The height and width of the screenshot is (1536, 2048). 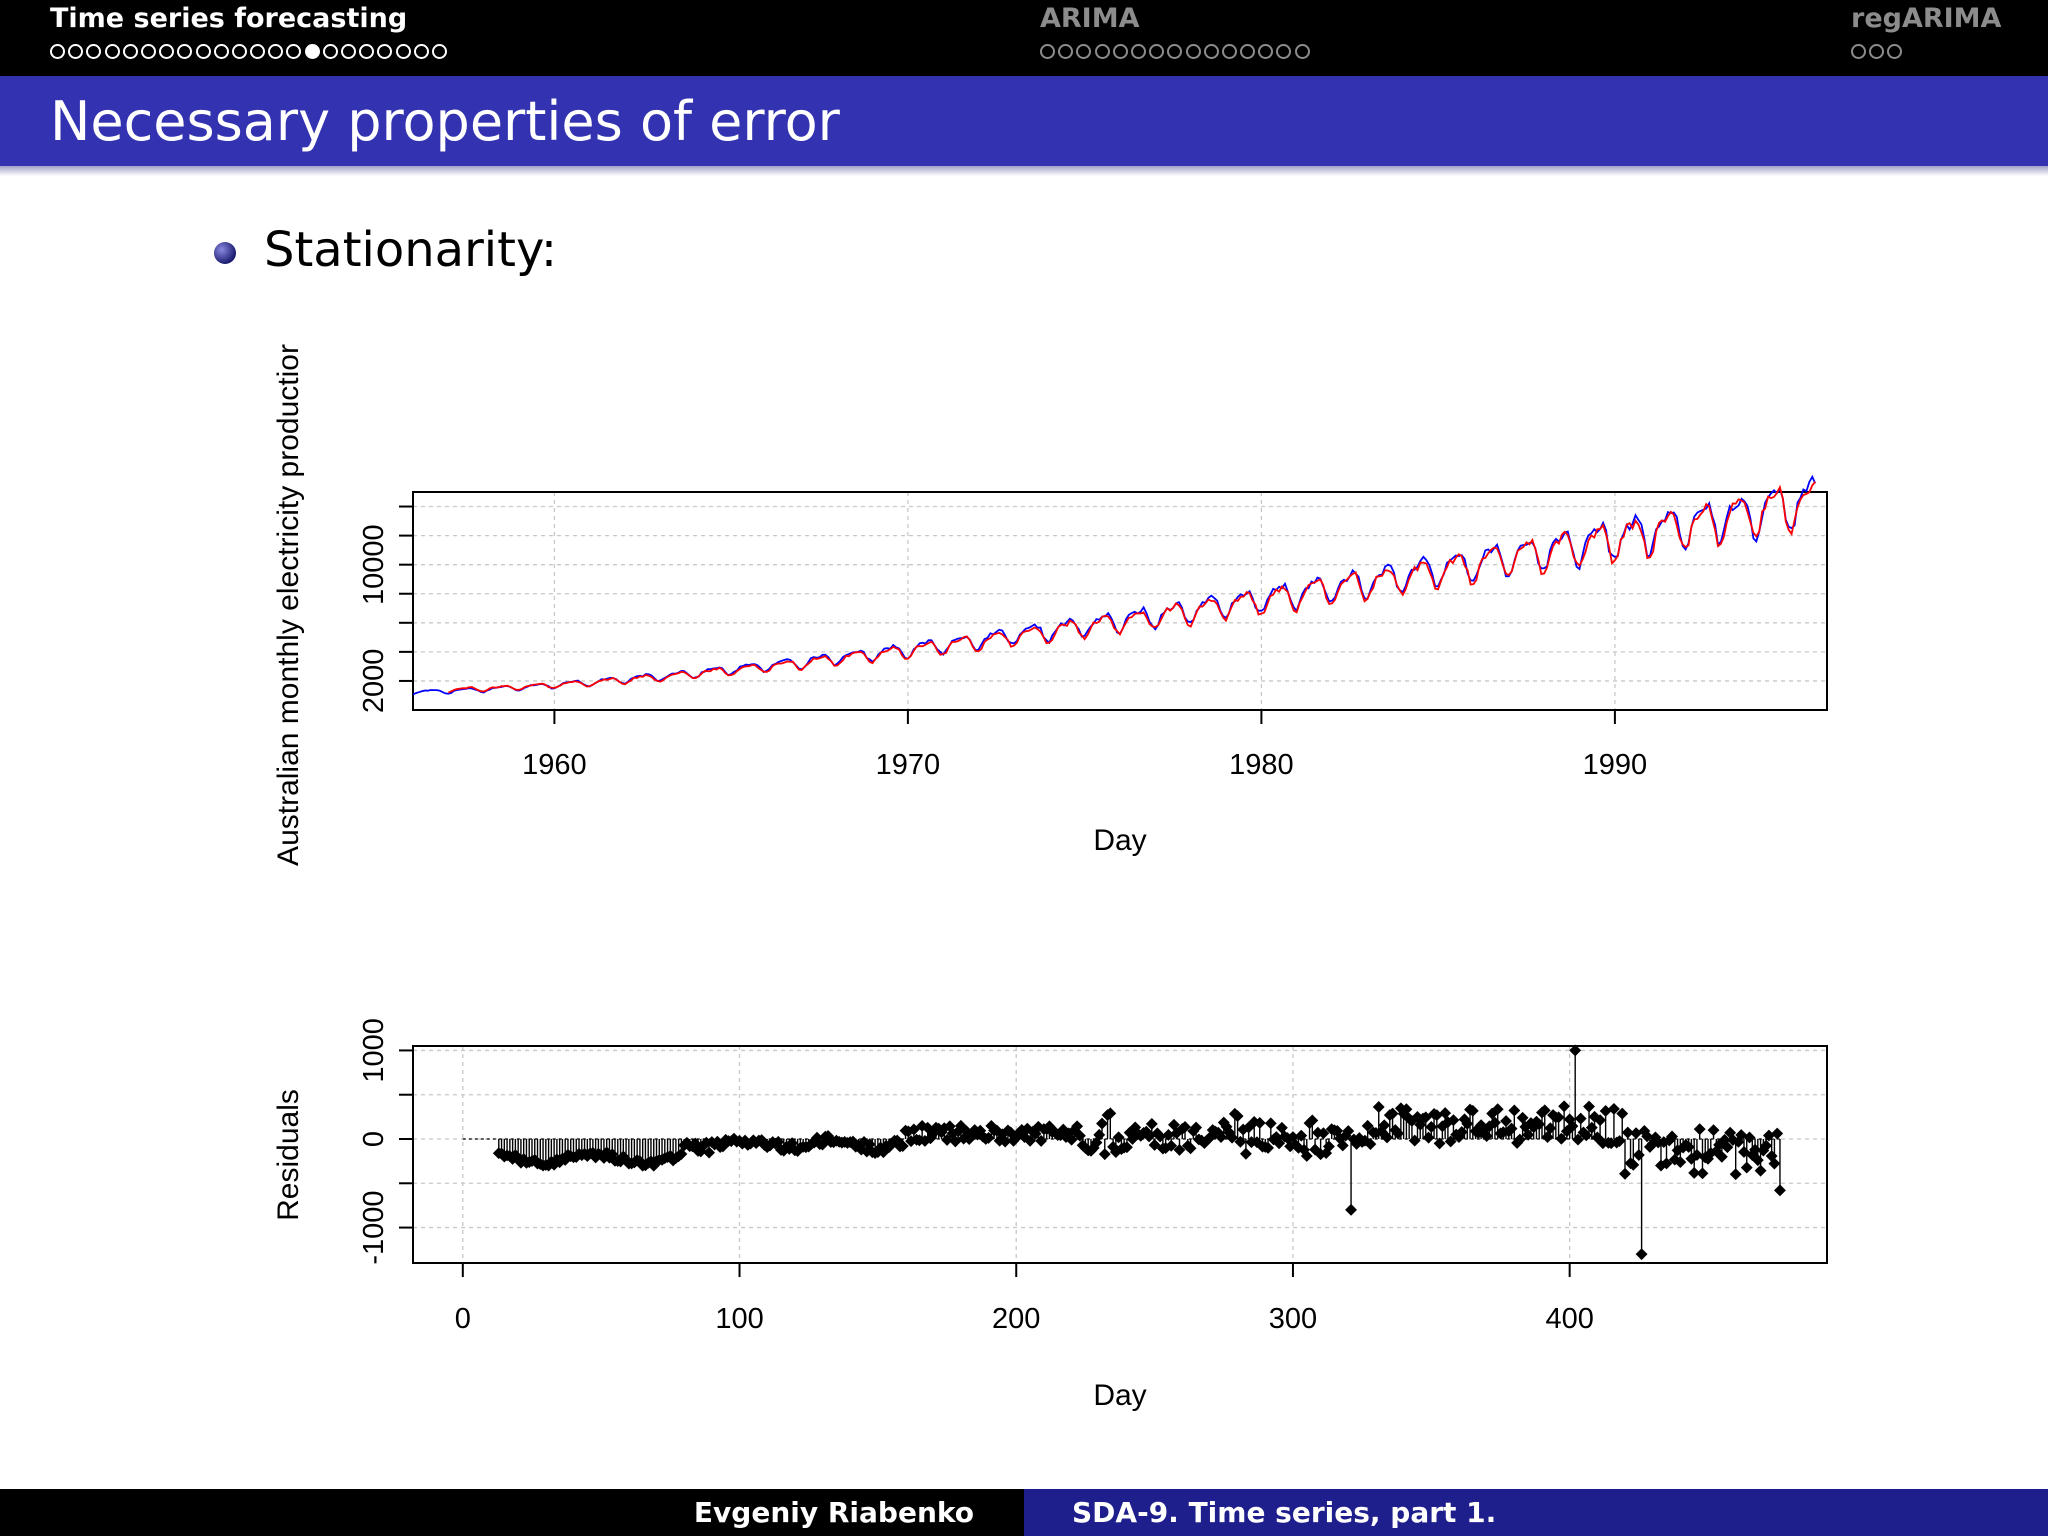 I want to click on y-tick-label: 10000, so click(x=374, y=564).